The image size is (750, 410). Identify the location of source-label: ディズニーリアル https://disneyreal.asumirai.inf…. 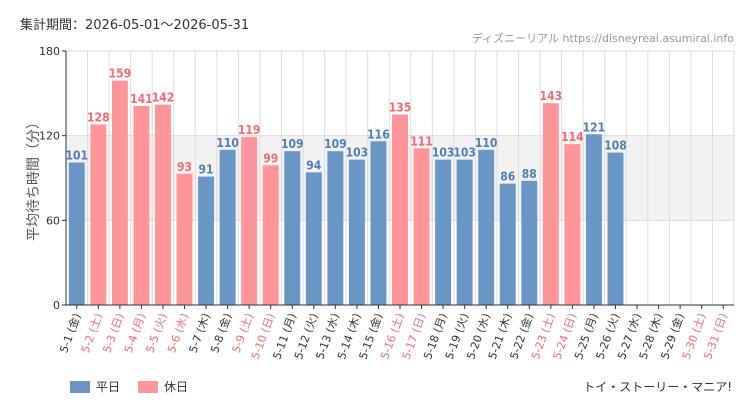
(602, 38).